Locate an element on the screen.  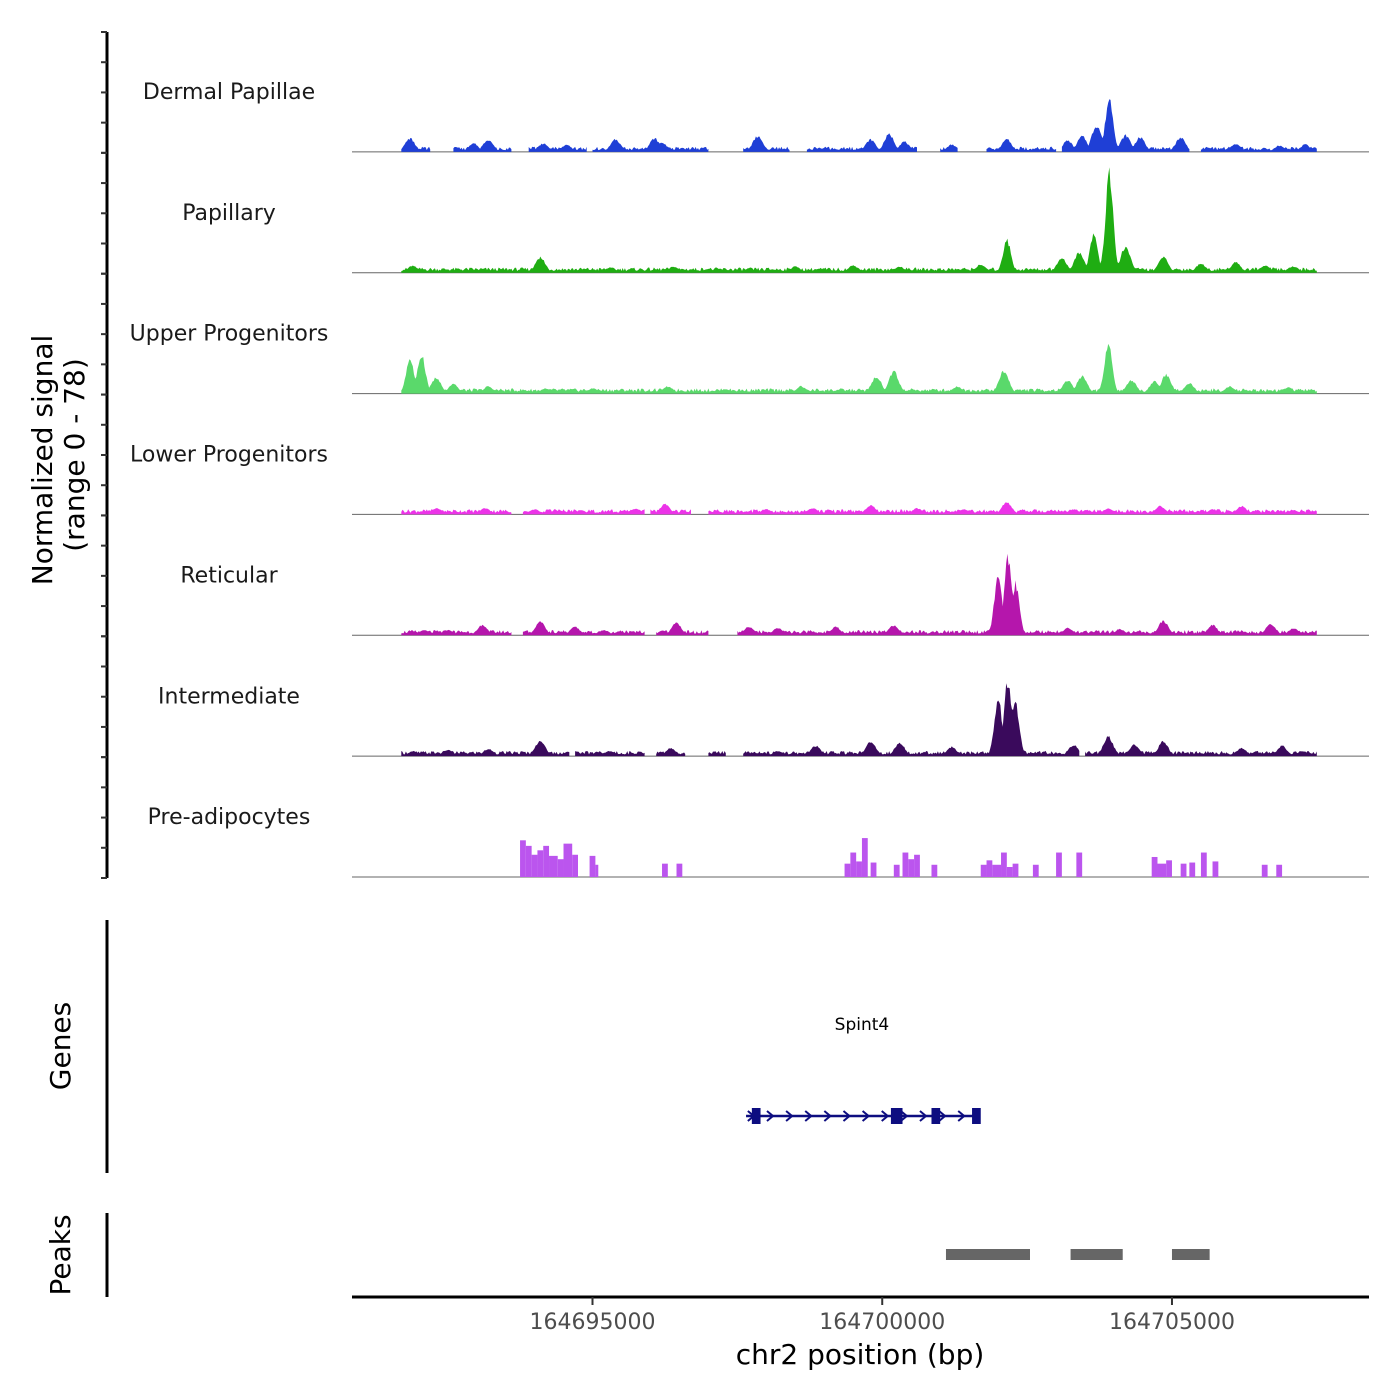
track-upper-progenitors: Upper Progenitors is located at coordinates (749, 358).